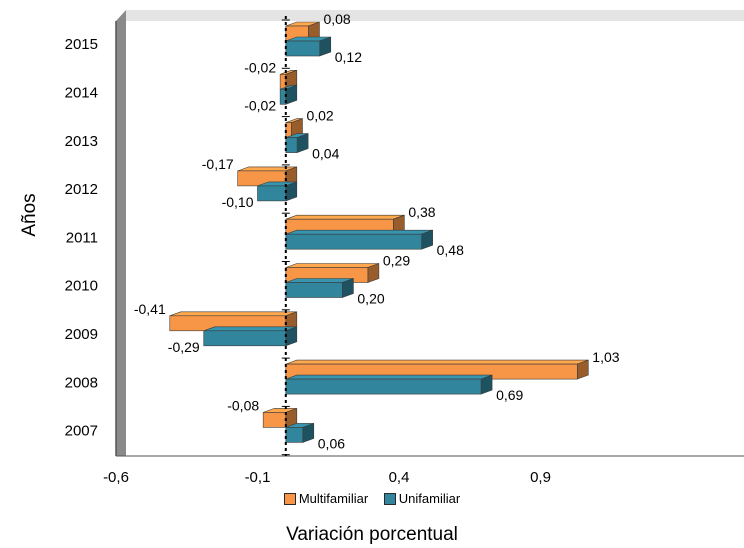 This screenshot has width=744, height=548. What do you see at coordinates (238, 202) in the screenshot?
I see `data-label-unifamiliar-2012: -0,10` at bounding box center [238, 202].